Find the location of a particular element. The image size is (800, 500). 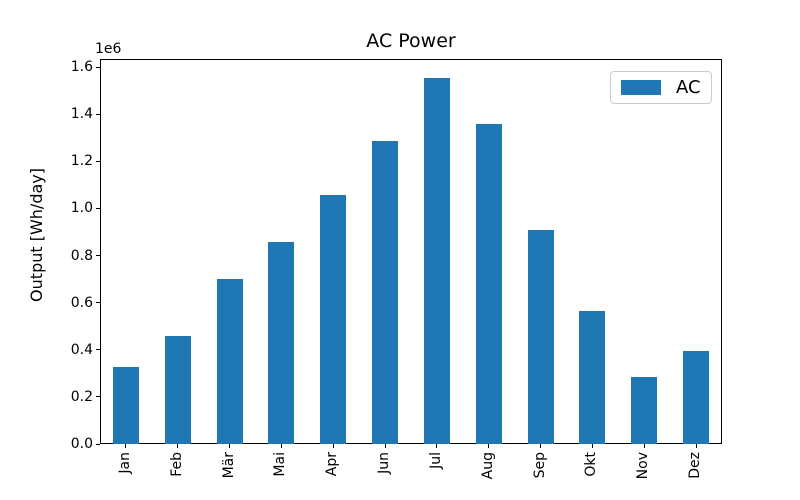

bar-dez is located at coordinates (696, 397).